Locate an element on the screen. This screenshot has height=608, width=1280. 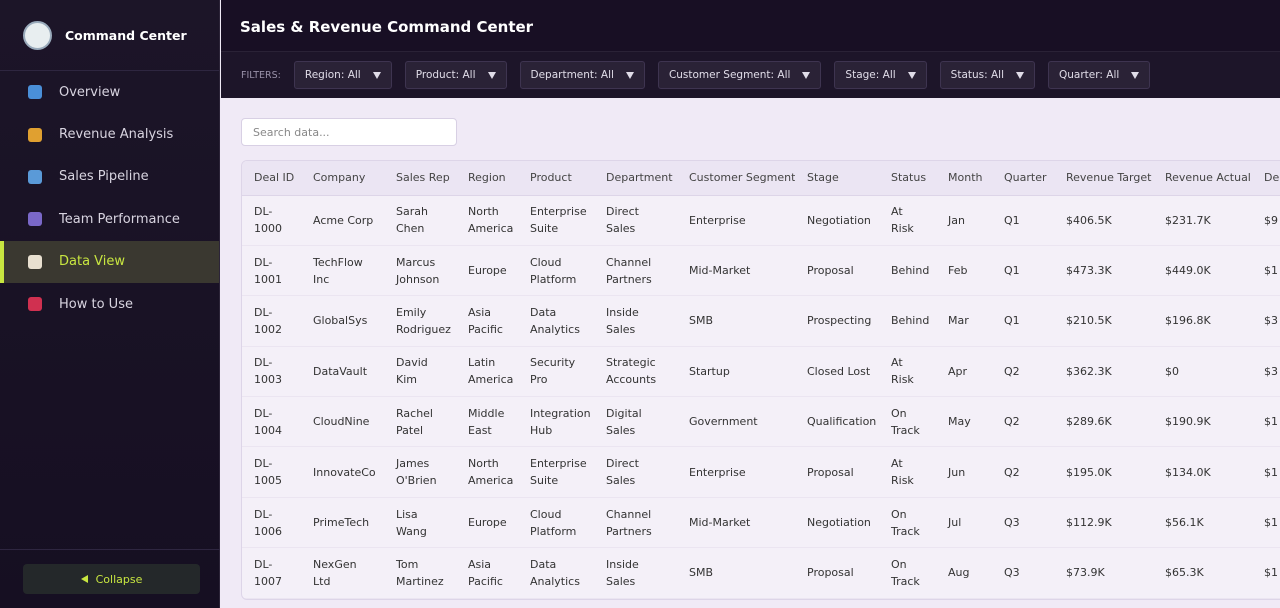
table-cell: DL-1005 is located at coordinates (271, 472).